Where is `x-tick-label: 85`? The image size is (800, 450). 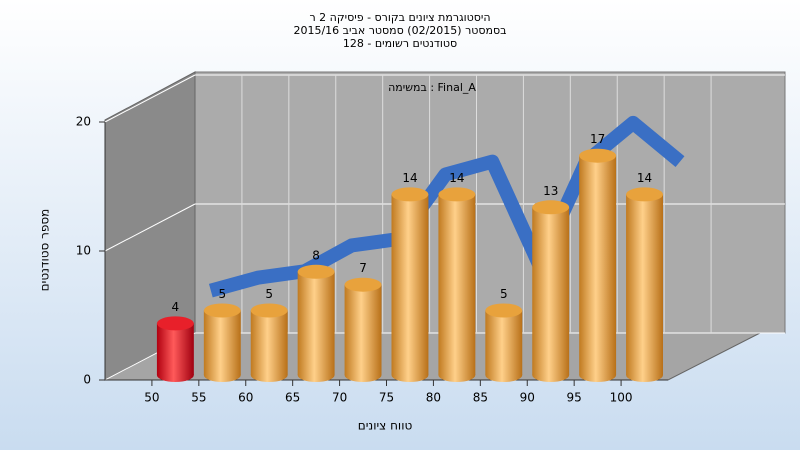
x-tick-label: 85 is located at coordinates (480, 398).